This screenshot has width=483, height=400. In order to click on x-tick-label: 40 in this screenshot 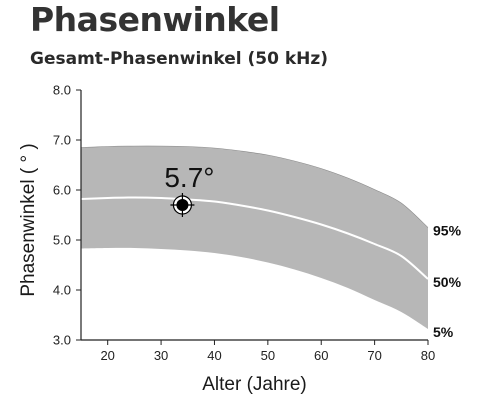, I will do `click(214, 355)`.